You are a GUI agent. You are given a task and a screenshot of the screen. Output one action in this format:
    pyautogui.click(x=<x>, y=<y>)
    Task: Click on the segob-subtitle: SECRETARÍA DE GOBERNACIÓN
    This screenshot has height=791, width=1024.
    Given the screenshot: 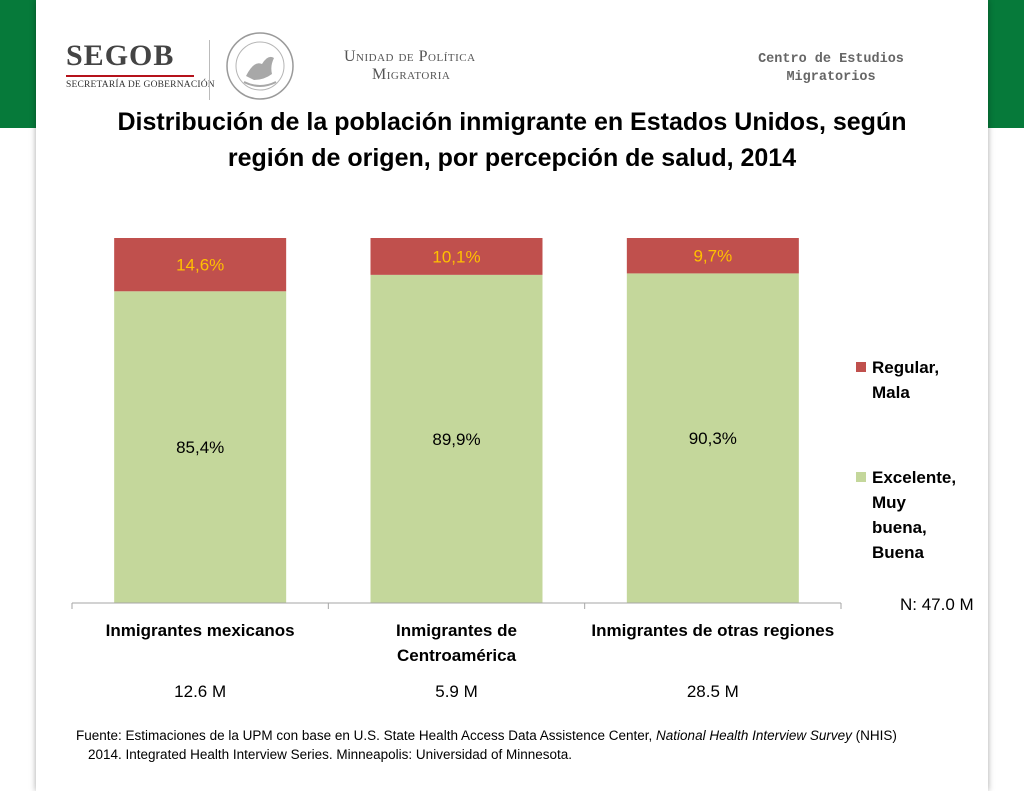 What is the action you would take?
    pyautogui.click(x=140, y=85)
    